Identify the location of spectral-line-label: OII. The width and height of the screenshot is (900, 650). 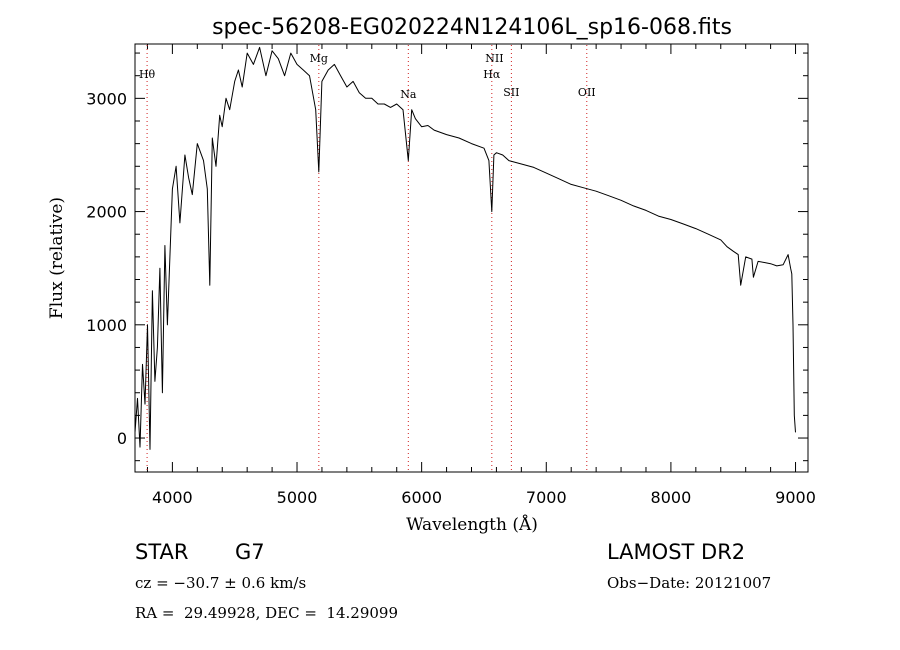
(587, 92).